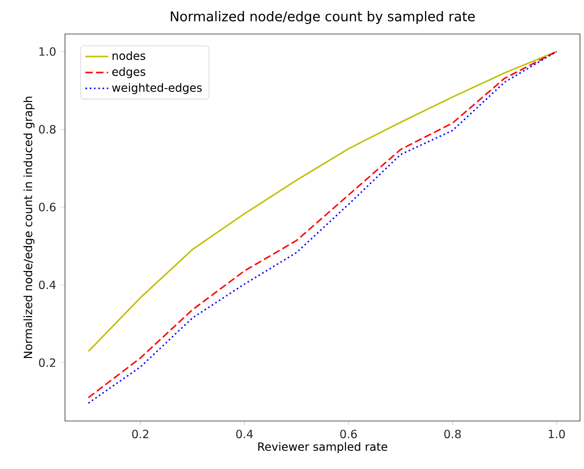  I want to click on x-tick-label: 1.0, so click(556, 434).